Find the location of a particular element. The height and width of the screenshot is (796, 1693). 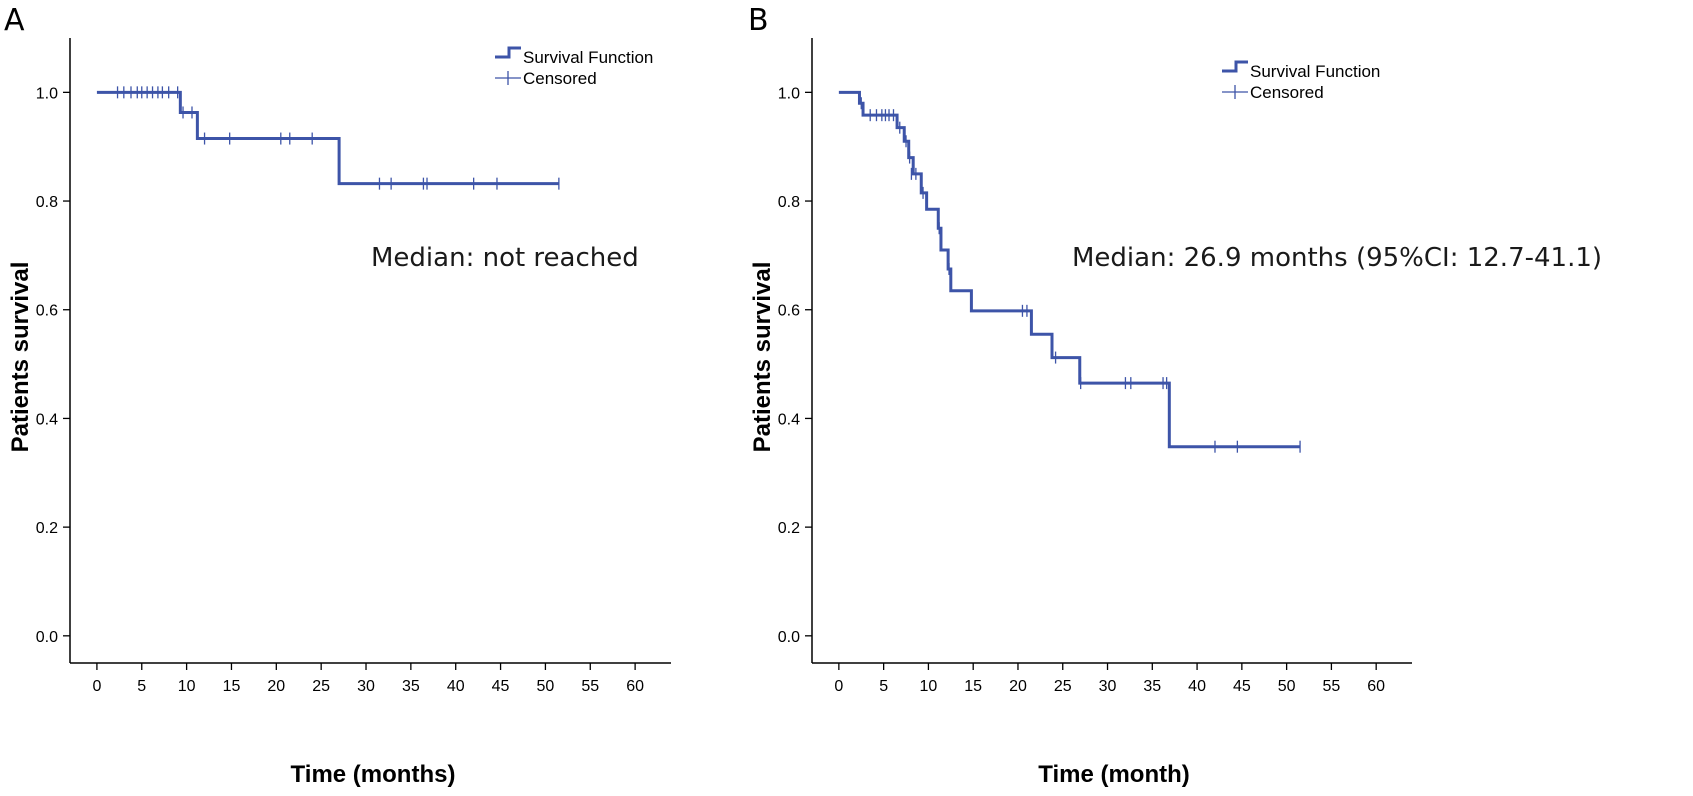

panel-label-a: A is located at coordinates (14, 20).